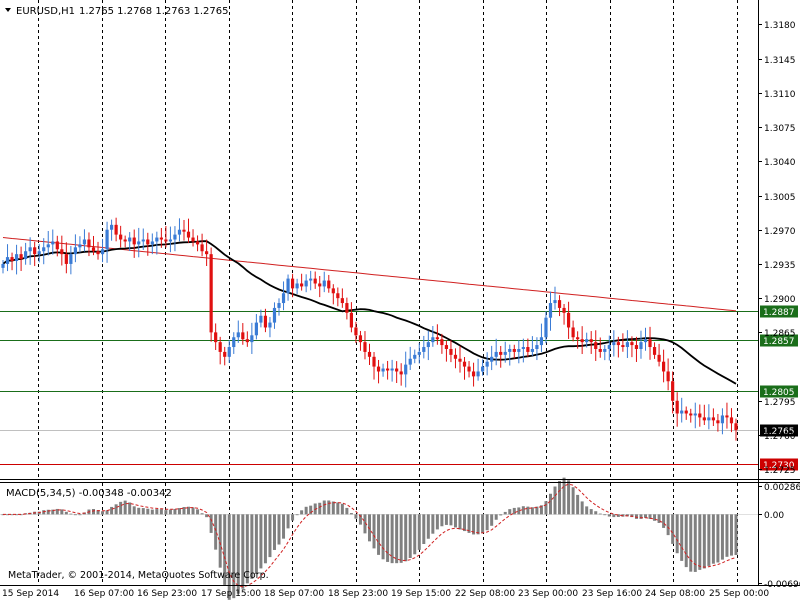 The image size is (800, 604). I want to click on time-tick-label: 23 Sep 00:00, so click(548, 594).